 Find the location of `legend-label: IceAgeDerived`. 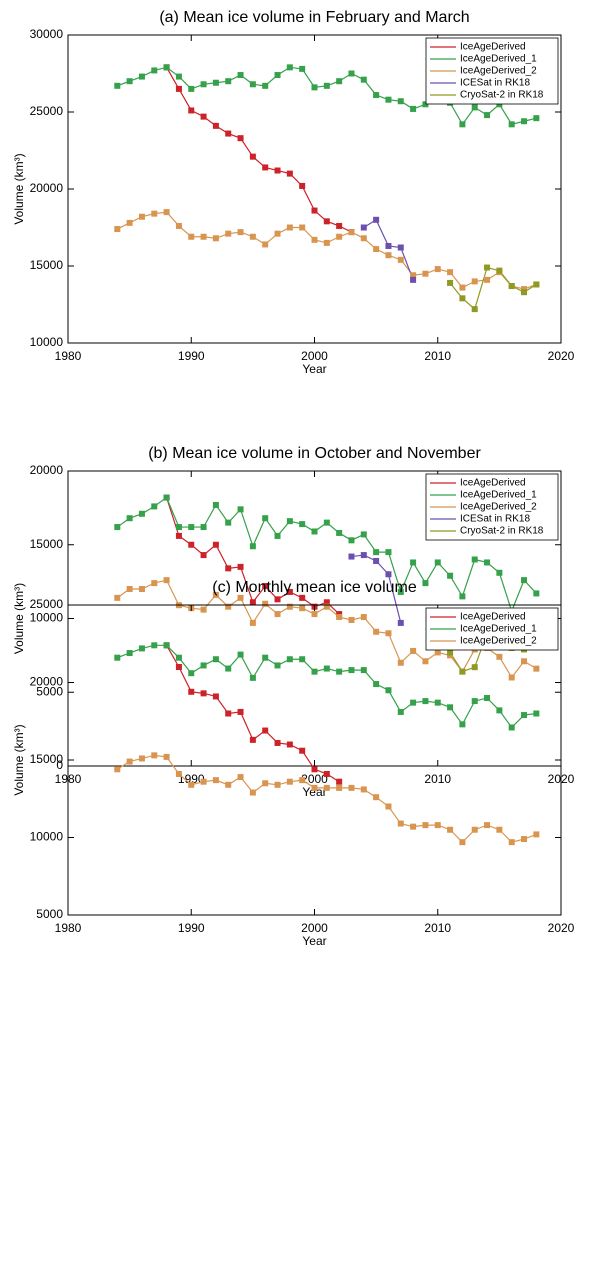

legend-label: IceAgeDerived is located at coordinates (493, 483).